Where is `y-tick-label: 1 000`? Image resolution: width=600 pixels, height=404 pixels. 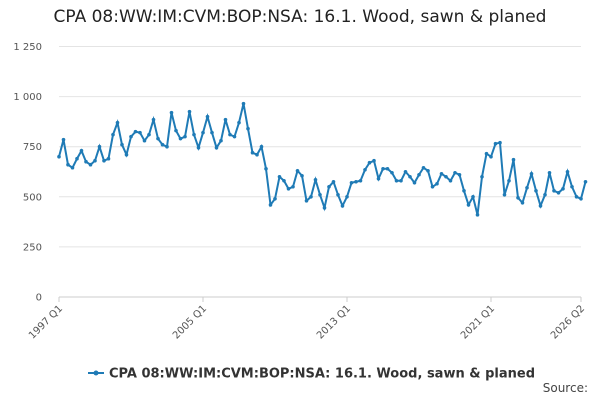
y-tick-label: 1 000 is located at coordinates (27, 97).